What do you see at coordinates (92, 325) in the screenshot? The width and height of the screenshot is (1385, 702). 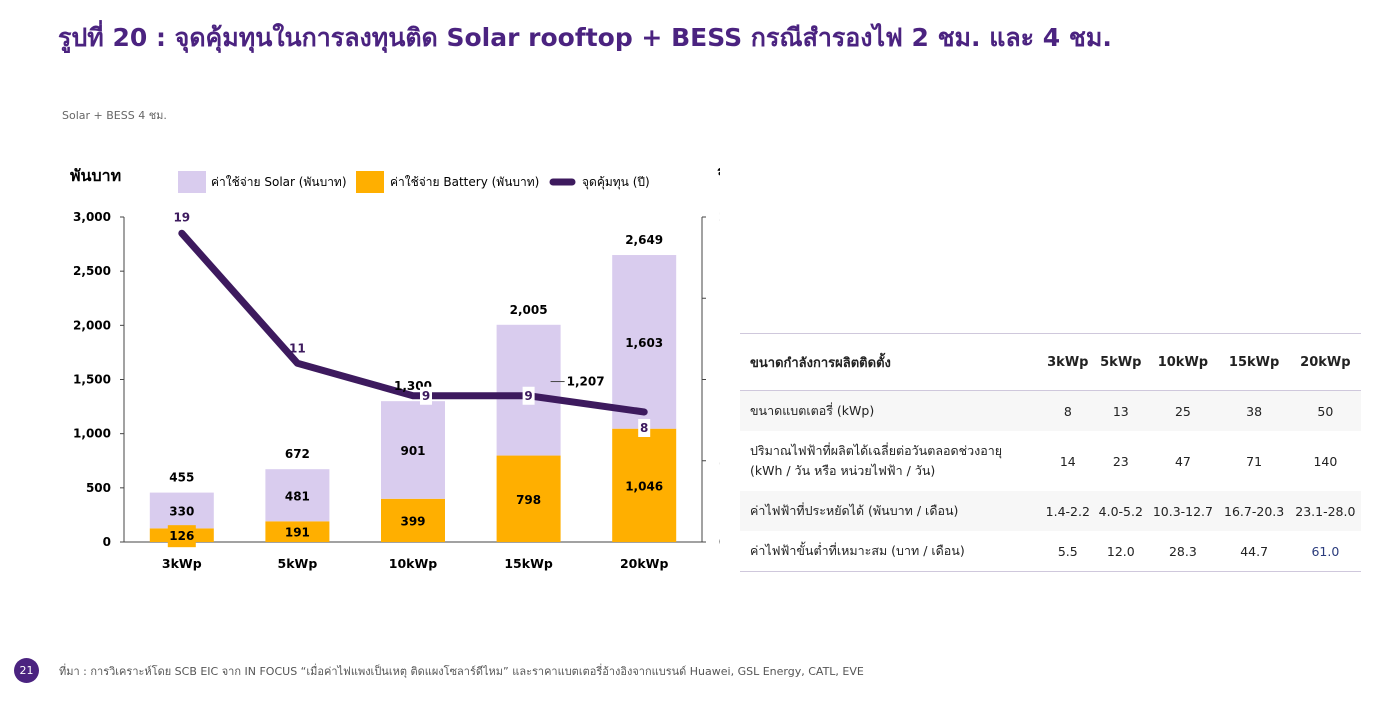 I see `y-tick-label-left: 2,000` at bounding box center [92, 325].